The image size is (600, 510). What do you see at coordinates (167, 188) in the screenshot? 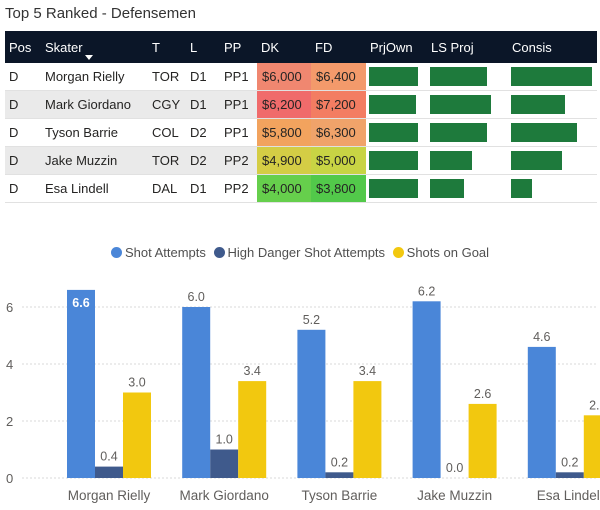
I see `cell-team: DAL` at bounding box center [167, 188].